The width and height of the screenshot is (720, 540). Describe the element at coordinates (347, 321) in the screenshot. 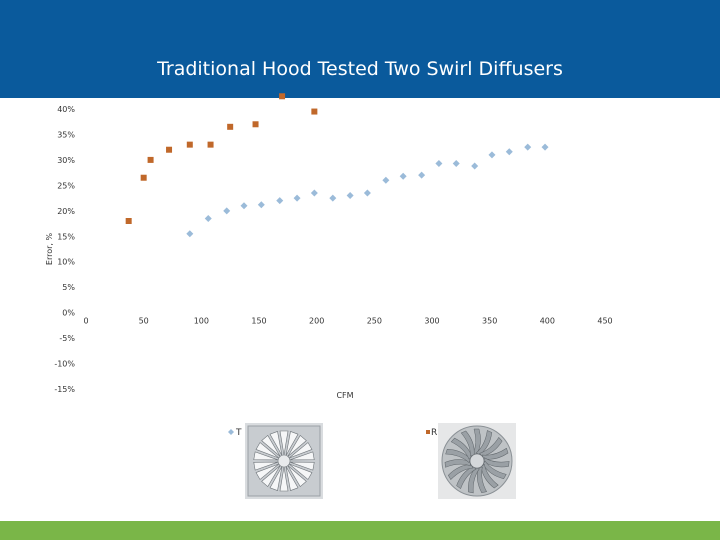

I see `x-axis: 0 50 100 150 200 250 300 350 400 450` at that location.